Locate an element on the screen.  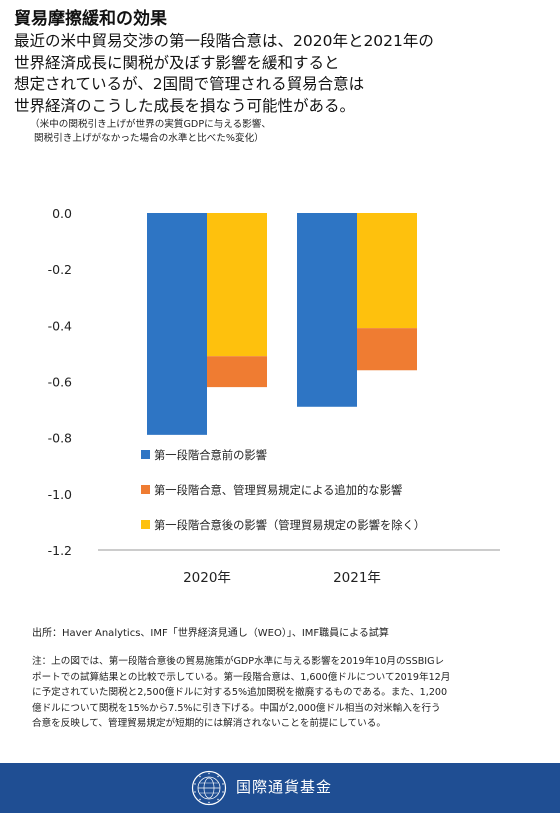
imf-seal-logo is located at coordinates (209, 788).